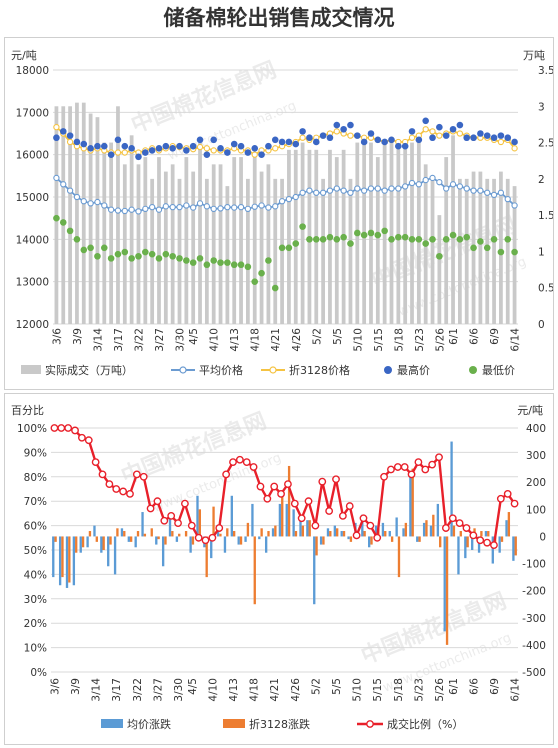 This screenshot has width=558, height=748. I want to click on x-tick-label: 4/13, so click(235, 340).